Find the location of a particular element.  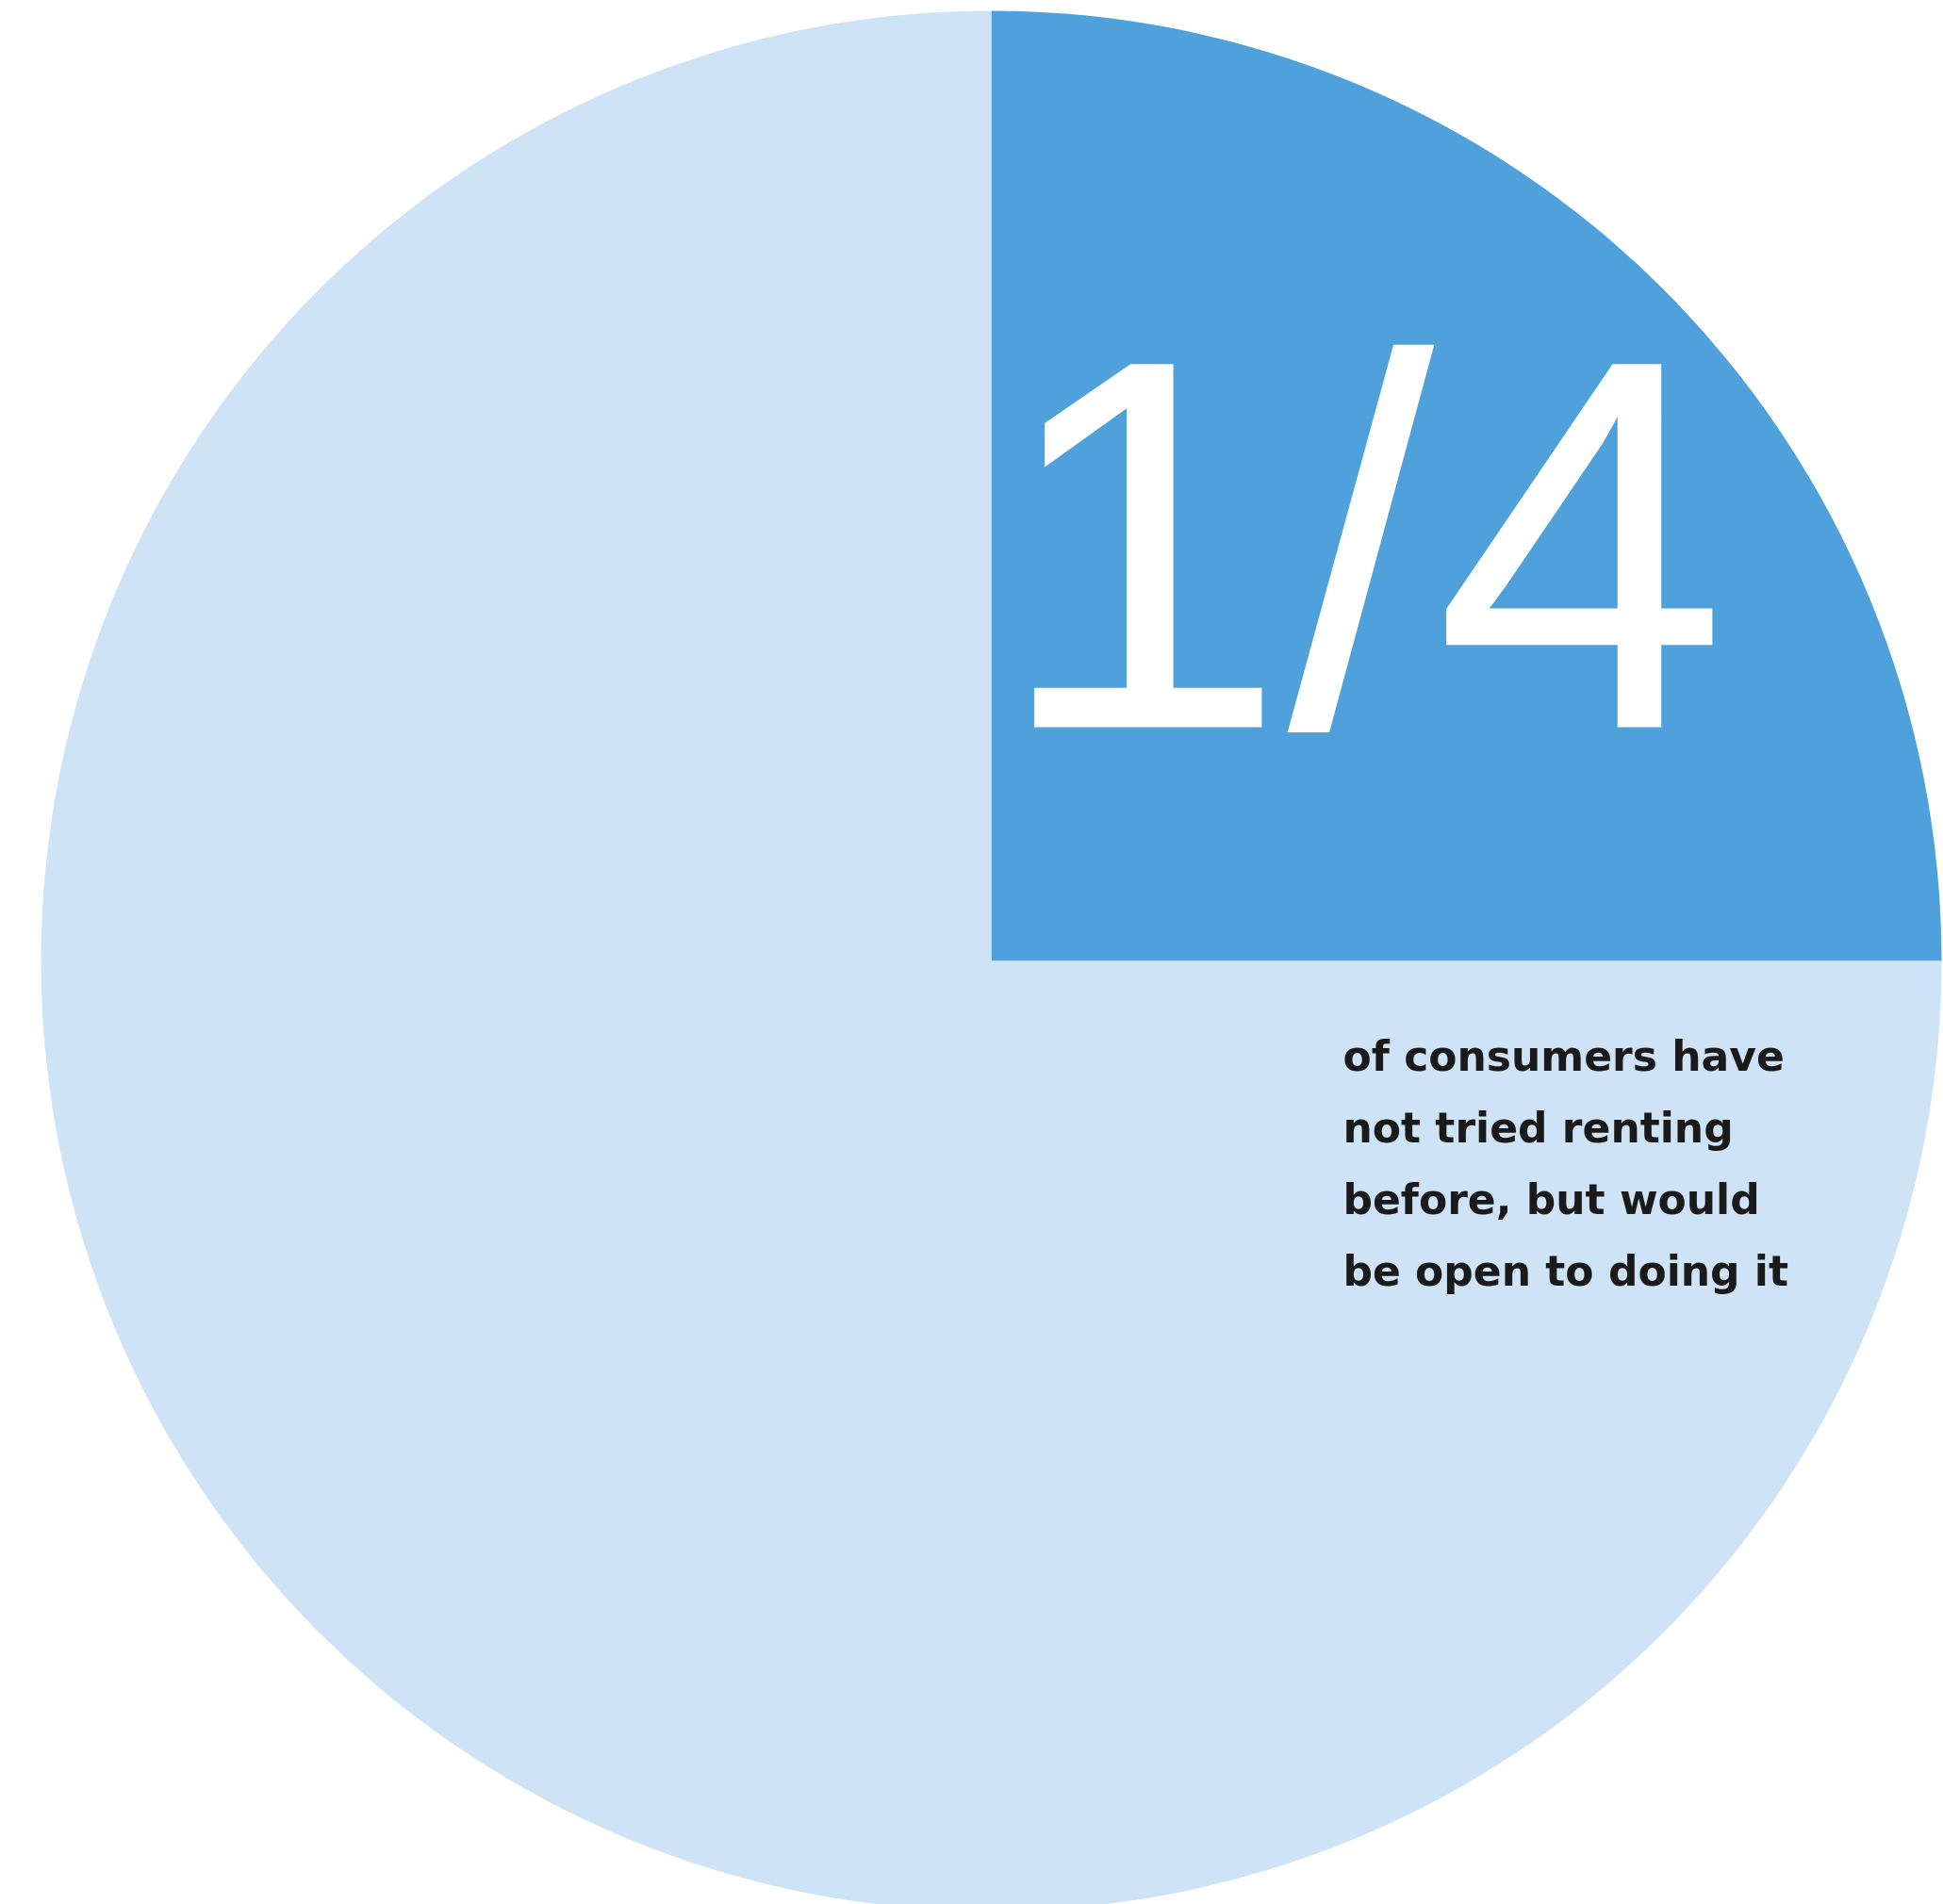

text: 1/4 is located at coordinates (1361, 544).